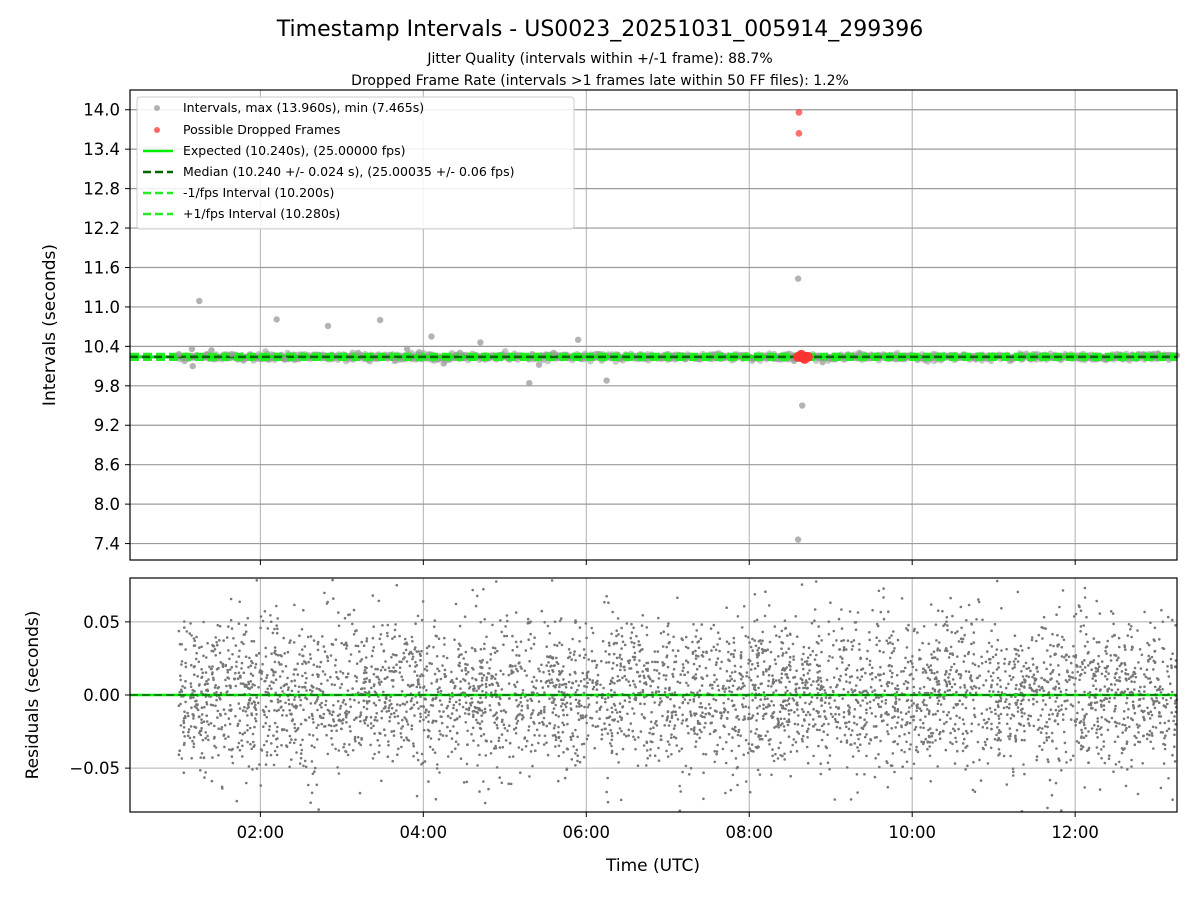  What do you see at coordinates (107, 544) in the screenshot?
I see `intervals-ytick-label: 7.4` at bounding box center [107, 544].